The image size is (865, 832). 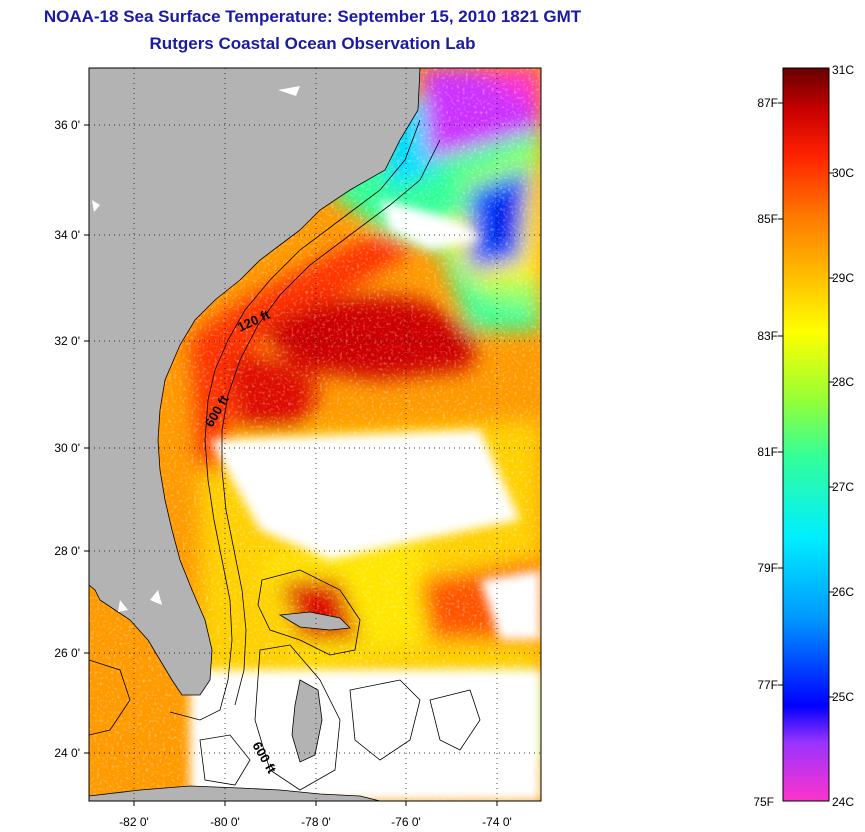 What do you see at coordinates (767, 219) in the screenshot?
I see `colorbar-label-85f: 85F` at bounding box center [767, 219].